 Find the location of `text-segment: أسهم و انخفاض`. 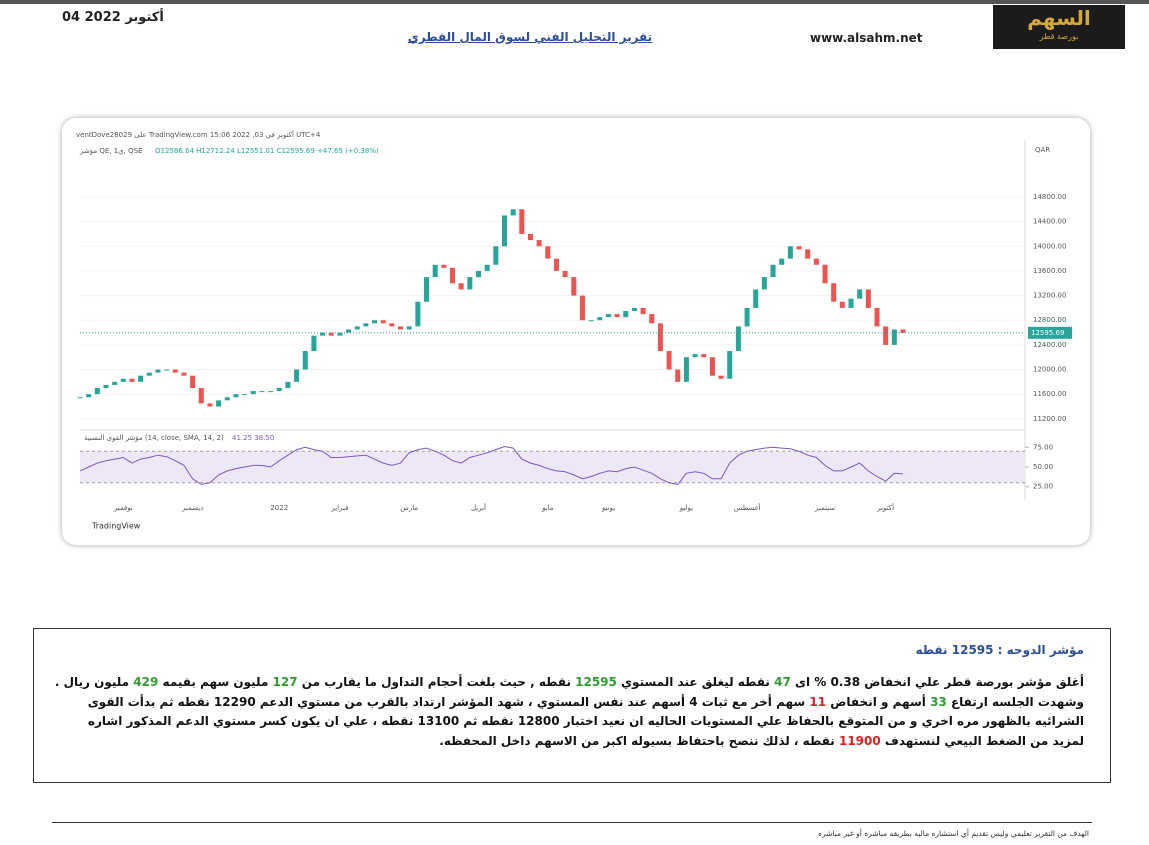

text-segment: أسهم و انخفاض is located at coordinates (878, 701).